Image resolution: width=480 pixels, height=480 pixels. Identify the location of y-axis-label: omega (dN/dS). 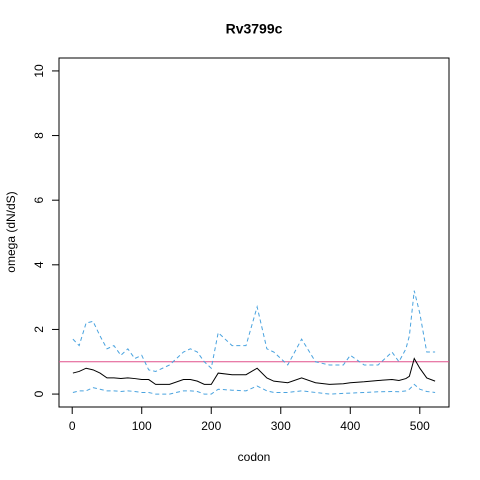
(11, 231).